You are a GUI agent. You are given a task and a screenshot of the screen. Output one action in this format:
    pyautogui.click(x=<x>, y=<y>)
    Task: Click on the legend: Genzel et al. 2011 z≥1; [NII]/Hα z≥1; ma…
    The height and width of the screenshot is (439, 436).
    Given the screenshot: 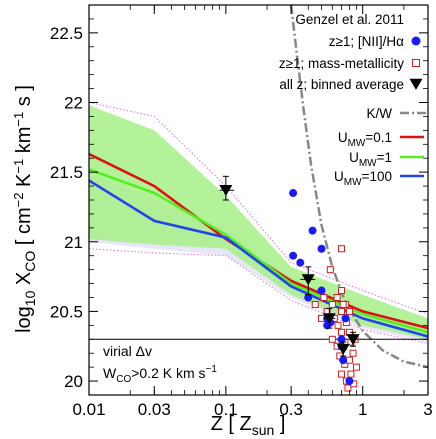 What is the action you would take?
    pyautogui.click(x=352, y=100)
    